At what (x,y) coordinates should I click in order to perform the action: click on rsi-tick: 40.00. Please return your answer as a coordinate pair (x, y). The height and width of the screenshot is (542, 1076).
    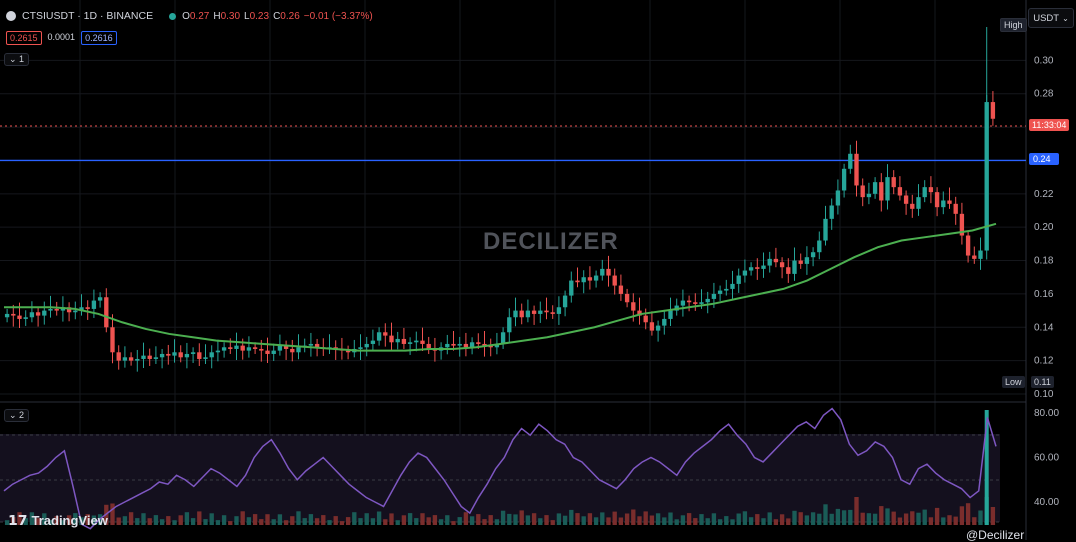
    Looking at the image, I should click on (1046, 502).